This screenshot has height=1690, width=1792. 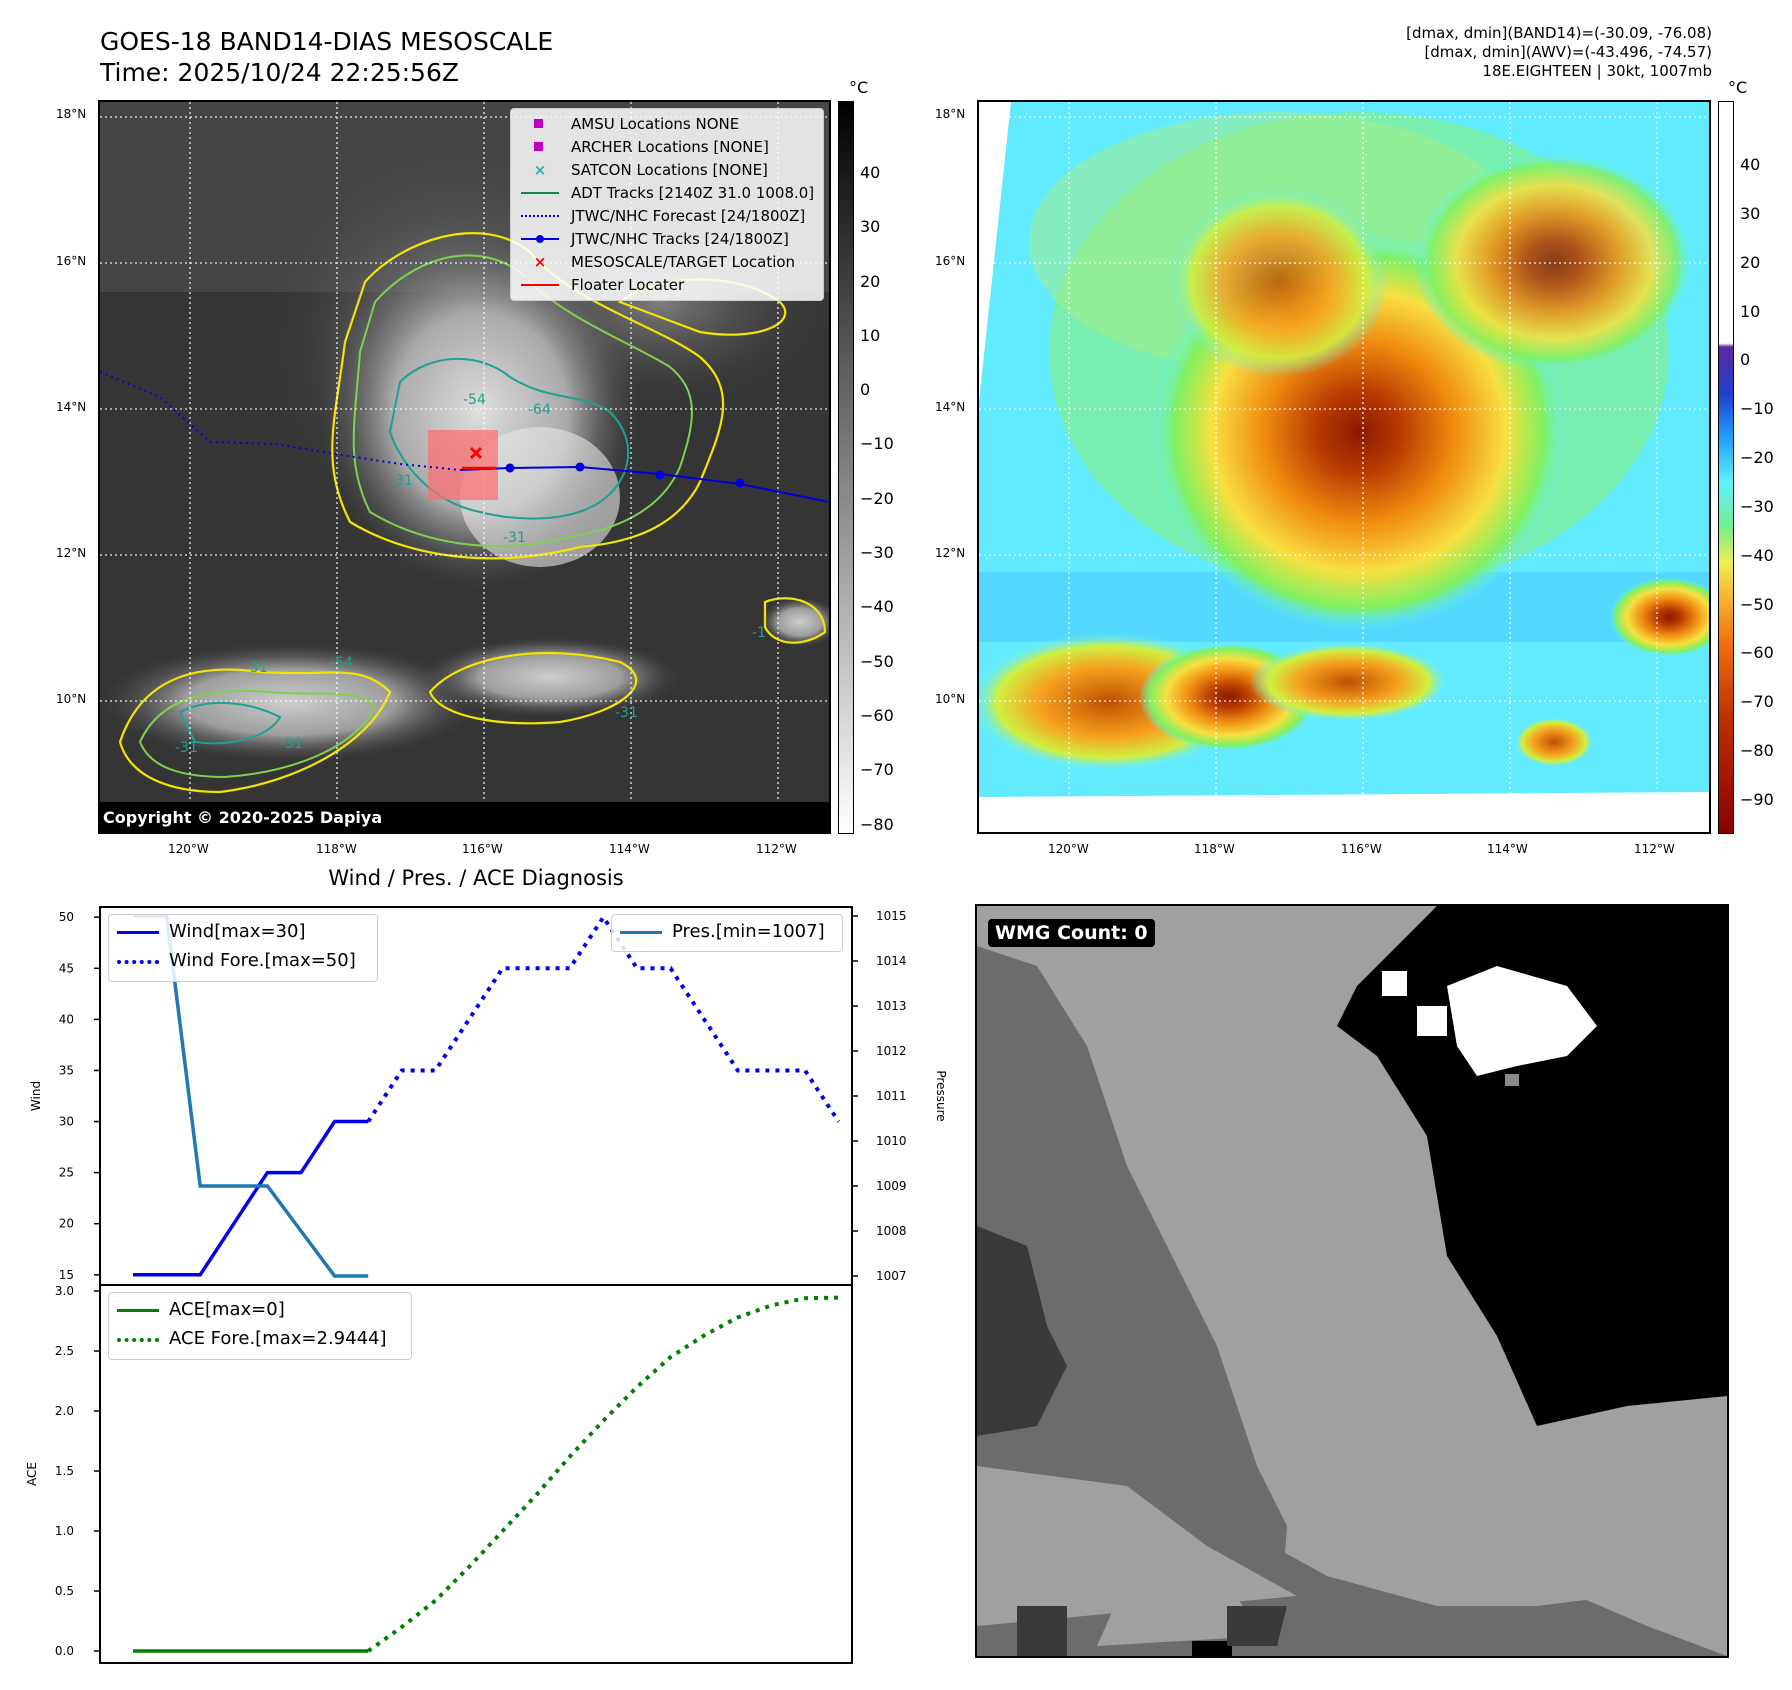 What do you see at coordinates (64, 1471) in the screenshot?
I see `tick-label: 1.5` at bounding box center [64, 1471].